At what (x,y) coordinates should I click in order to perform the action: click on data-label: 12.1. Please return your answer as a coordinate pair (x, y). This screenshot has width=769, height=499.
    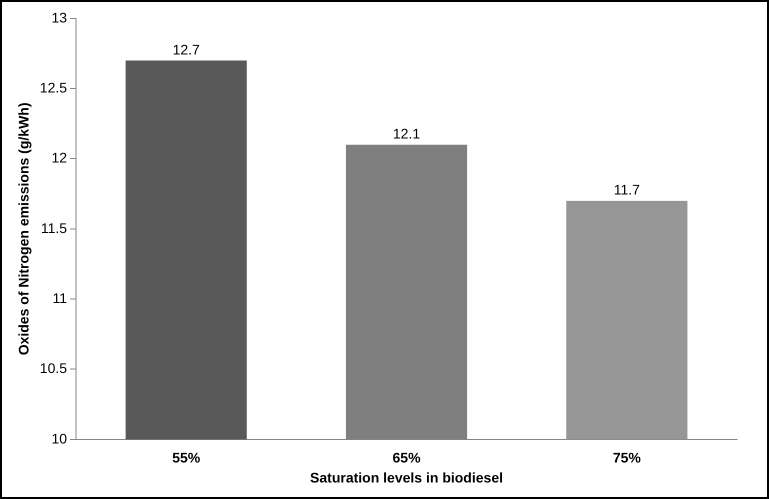
    Looking at the image, I should click on (406, 134).